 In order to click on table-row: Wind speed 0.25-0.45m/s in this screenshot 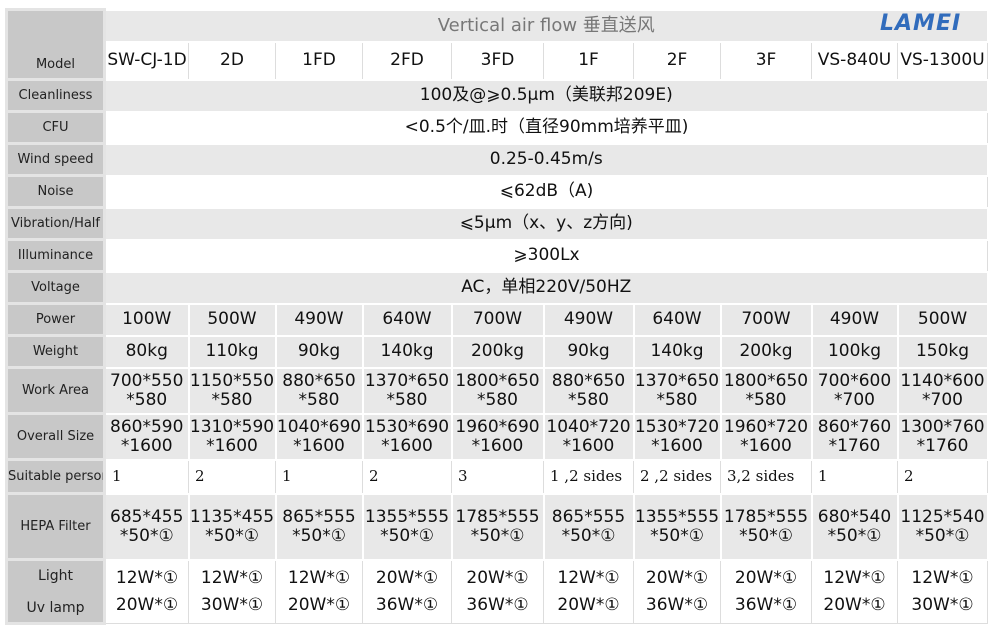, I will do `click(497, 159)`.